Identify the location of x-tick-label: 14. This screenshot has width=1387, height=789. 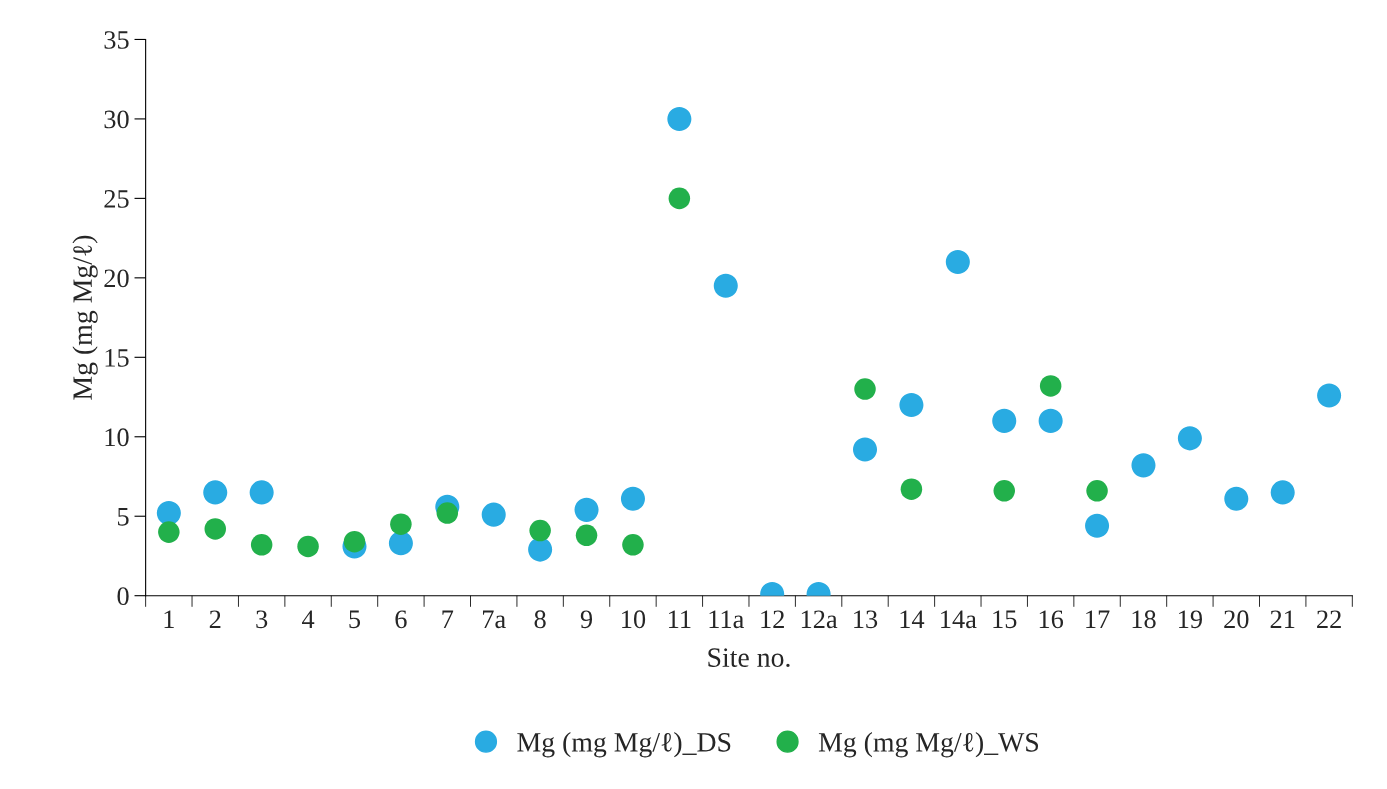
(912, 619).